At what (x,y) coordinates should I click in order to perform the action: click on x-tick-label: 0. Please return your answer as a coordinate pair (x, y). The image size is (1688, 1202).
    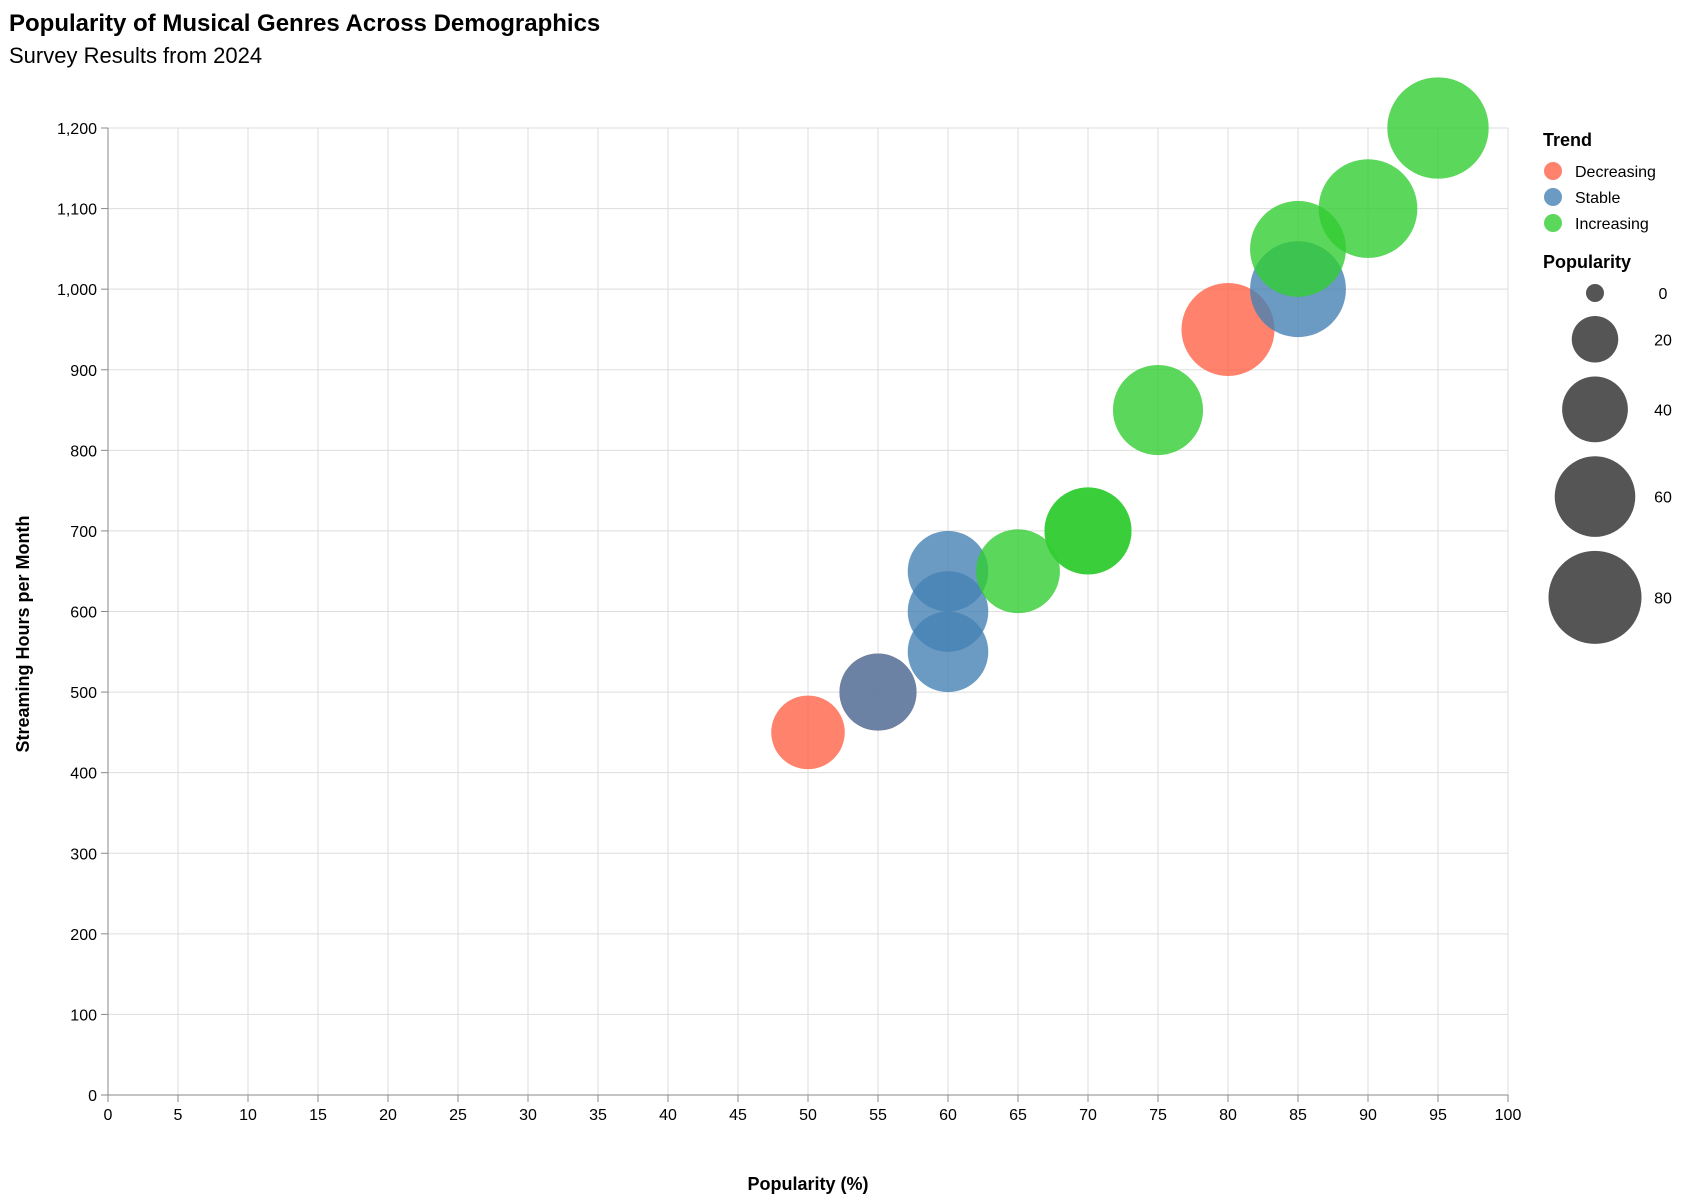
    Looking at the image, I should click on (108, 1115).